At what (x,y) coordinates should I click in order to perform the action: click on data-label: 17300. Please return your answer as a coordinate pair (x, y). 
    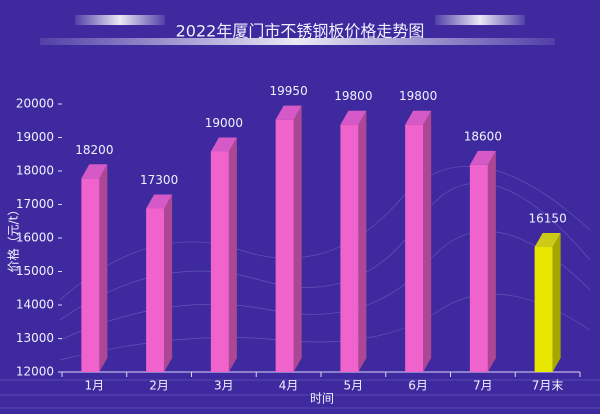
    Looking at the image, I should click on (159, 180).